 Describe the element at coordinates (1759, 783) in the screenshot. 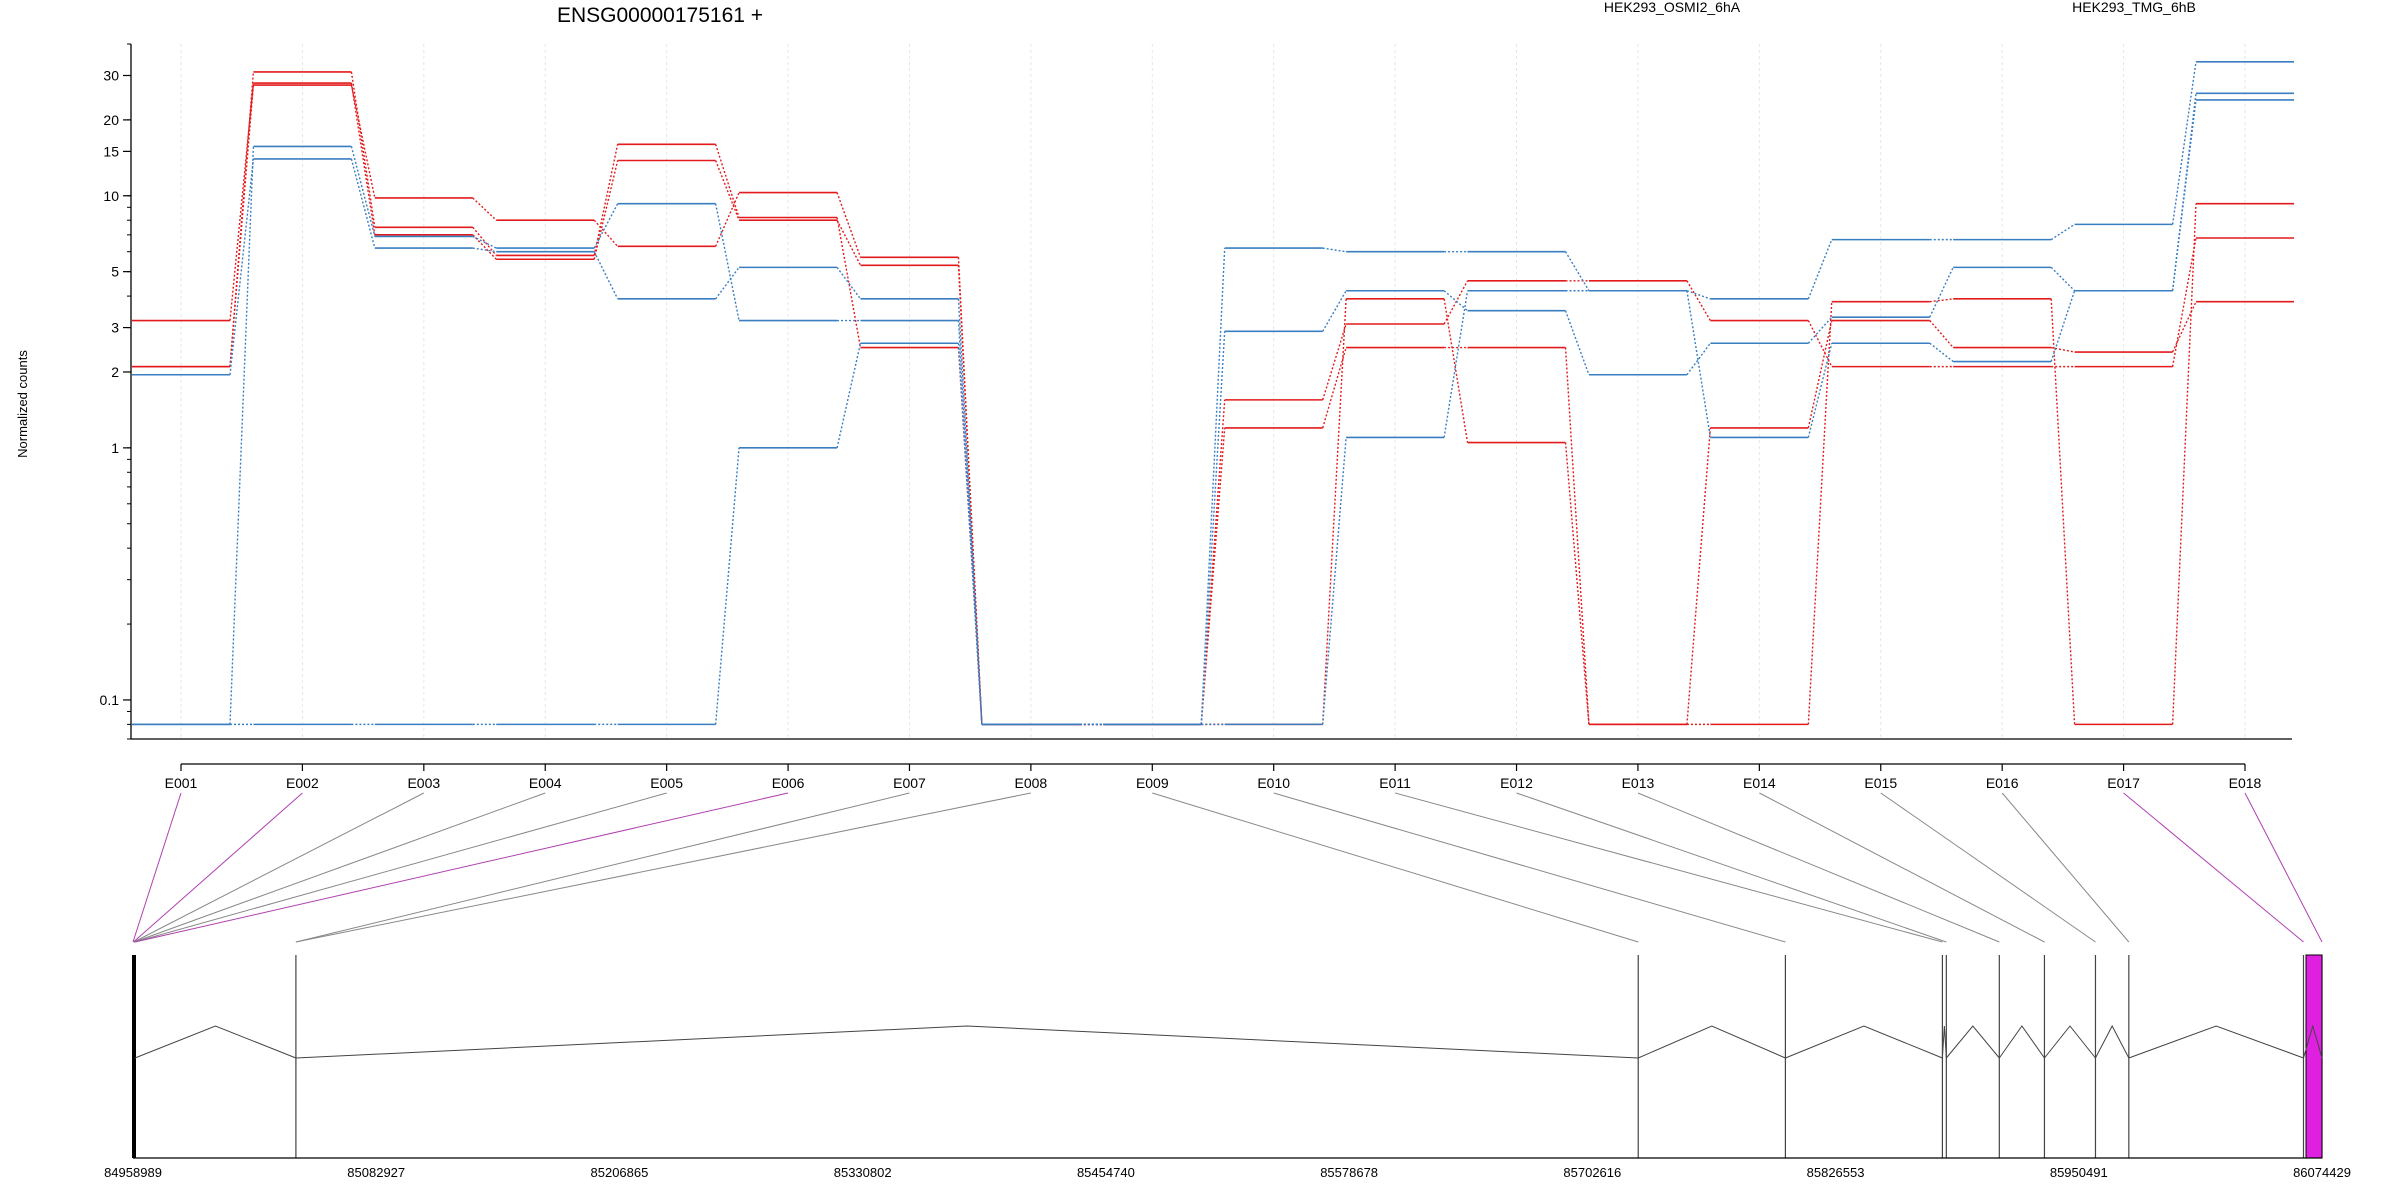

I see `x-tick-label: E014` at that location.